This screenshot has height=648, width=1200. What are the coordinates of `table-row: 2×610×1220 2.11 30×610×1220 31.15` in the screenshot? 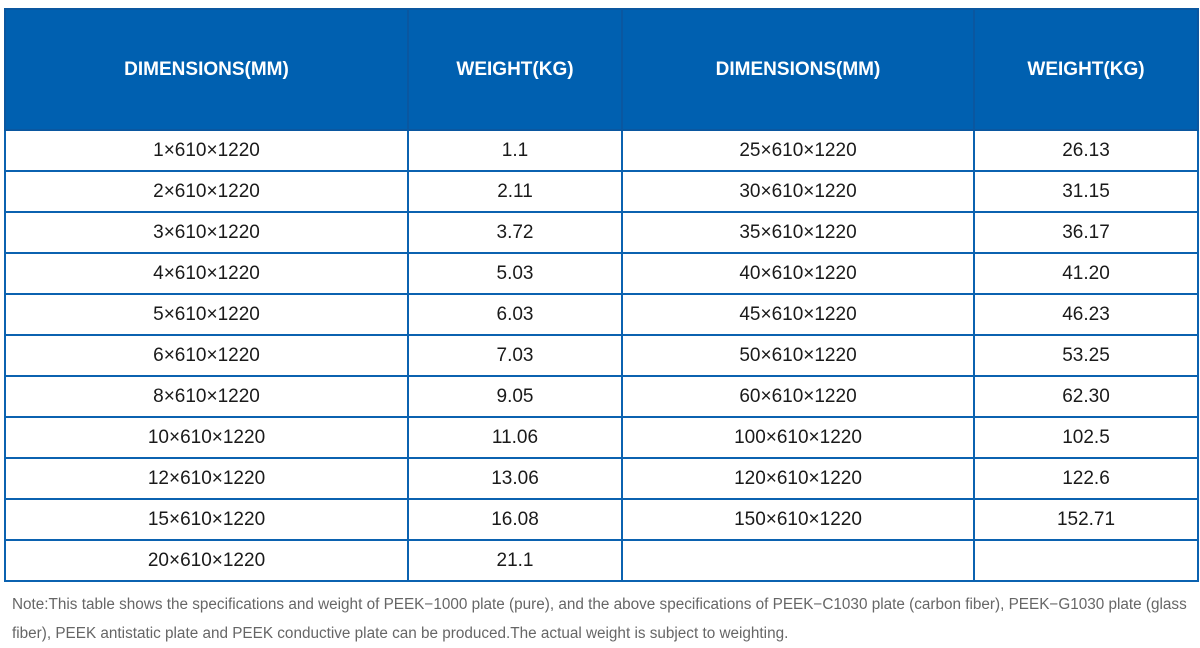 It's located at (601, 191).